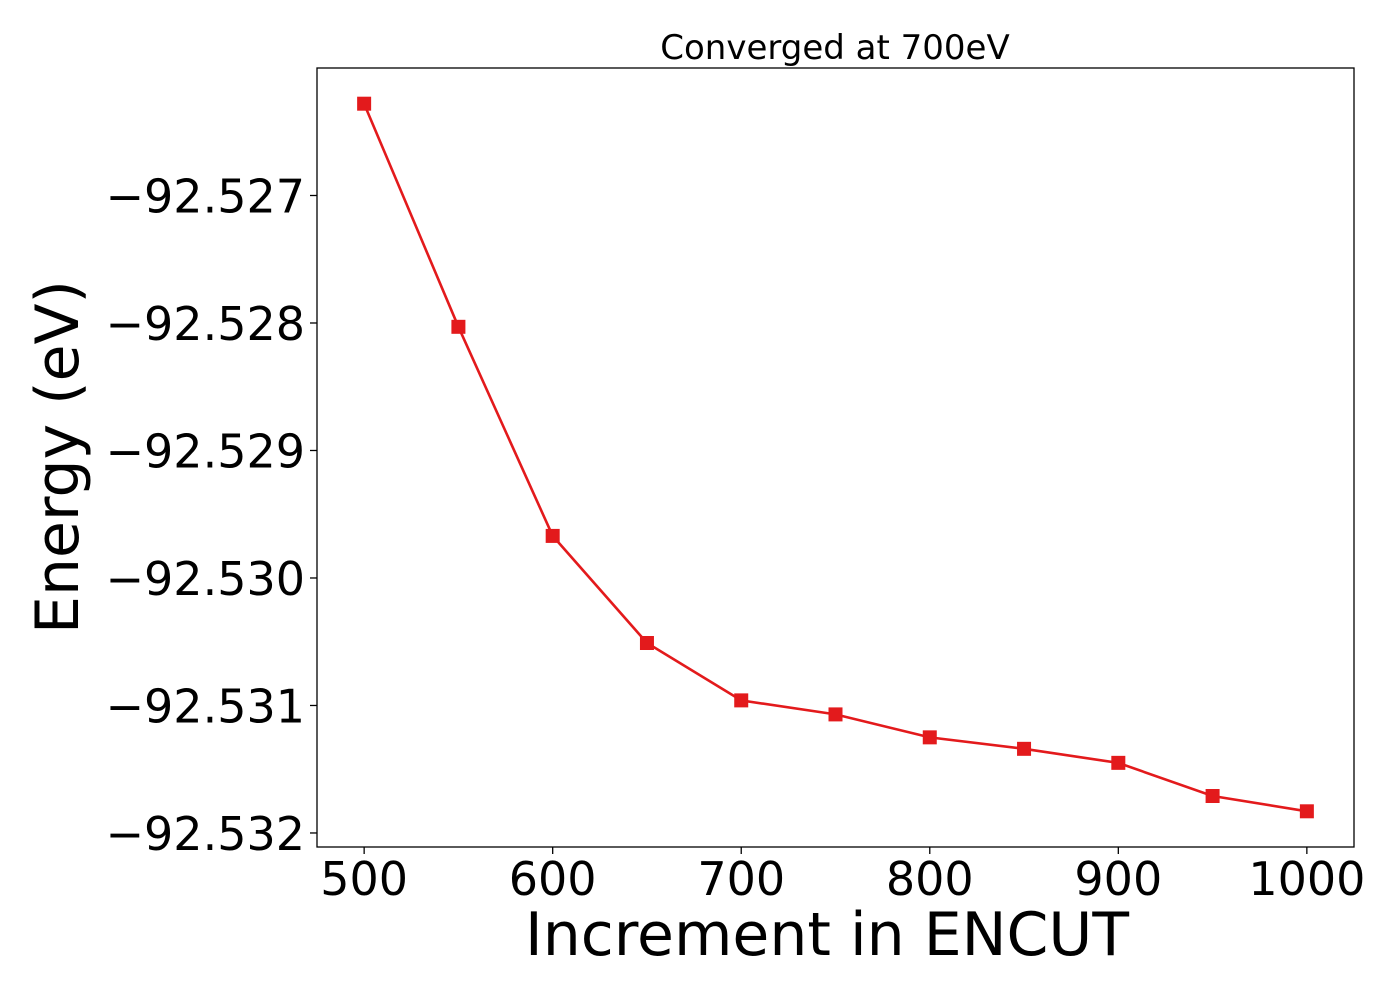 This screenshot has height=1000, width=1400. I want to click on y-tick-label: −92.529, so click(206, 451).